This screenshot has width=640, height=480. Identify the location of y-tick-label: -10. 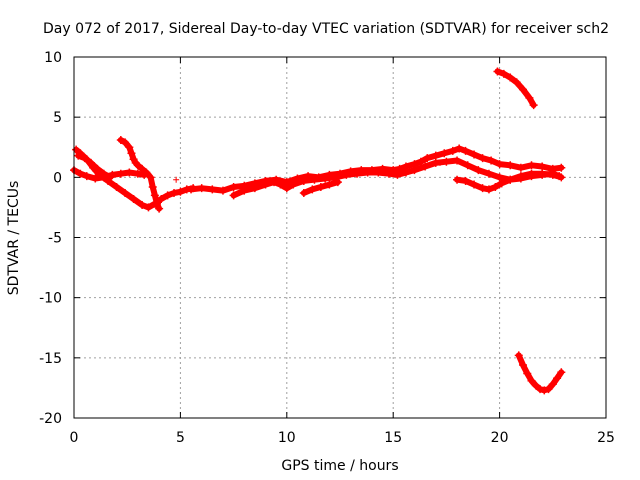
(50, 299).